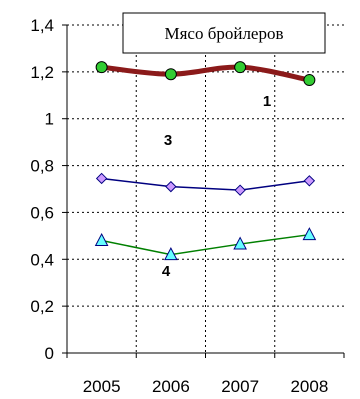 Image resolution: width=360 pixels, height=399 pixels. What do you see at coordinates (102, 386) in the screenshot?
I see `x-tick-label: 2005` at bounding box center [102, 386].